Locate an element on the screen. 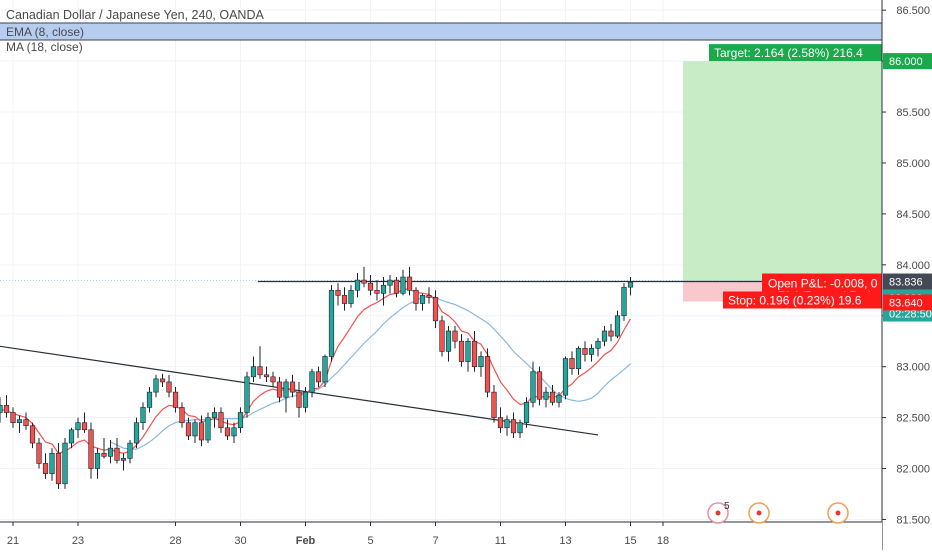 This screenshot has height=555, width=932. open-pl-label: Open P&L: -0.008, 0 is located at coordinates (823, 284).